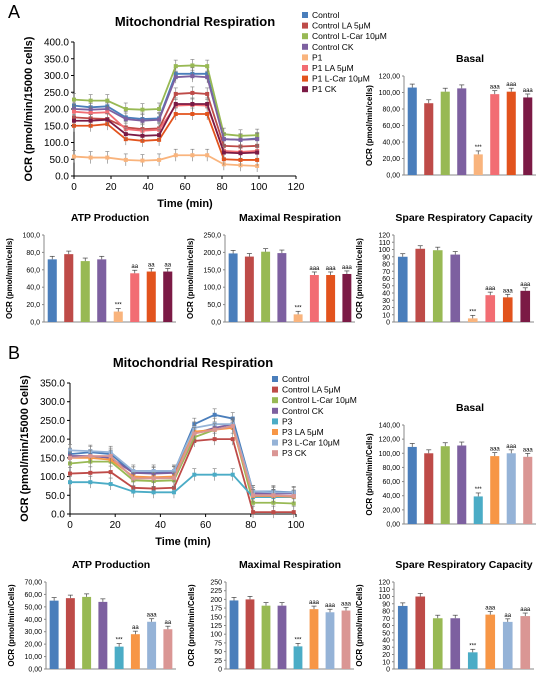 The image size is (550, 683). Describe the element at coordinates (391, 496) in the screenshot. I see `y-tick-label: 40,00` at that location.